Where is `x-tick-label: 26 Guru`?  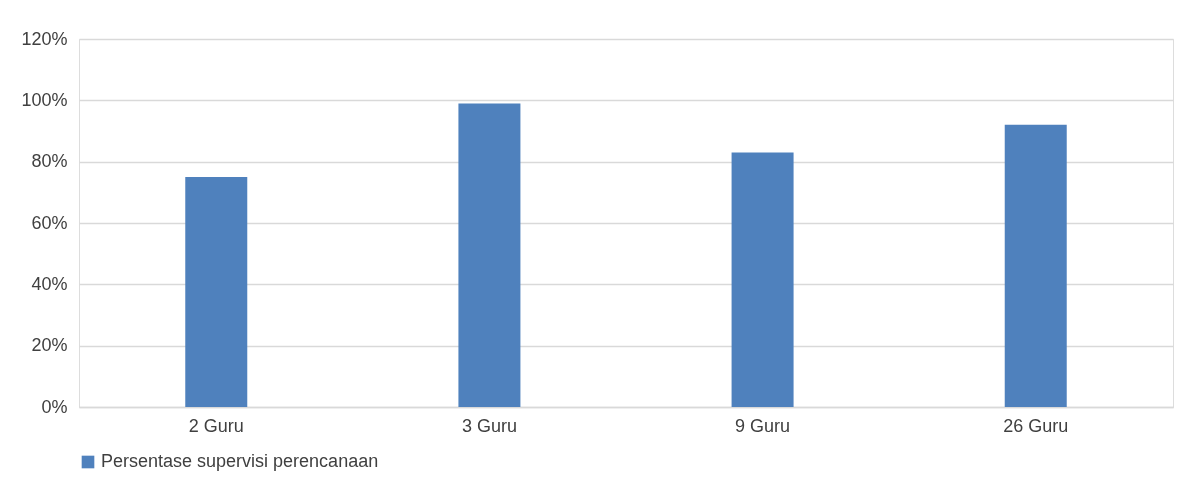
x-tick-label: 26 Guru is located at coordinates (1036, 425).